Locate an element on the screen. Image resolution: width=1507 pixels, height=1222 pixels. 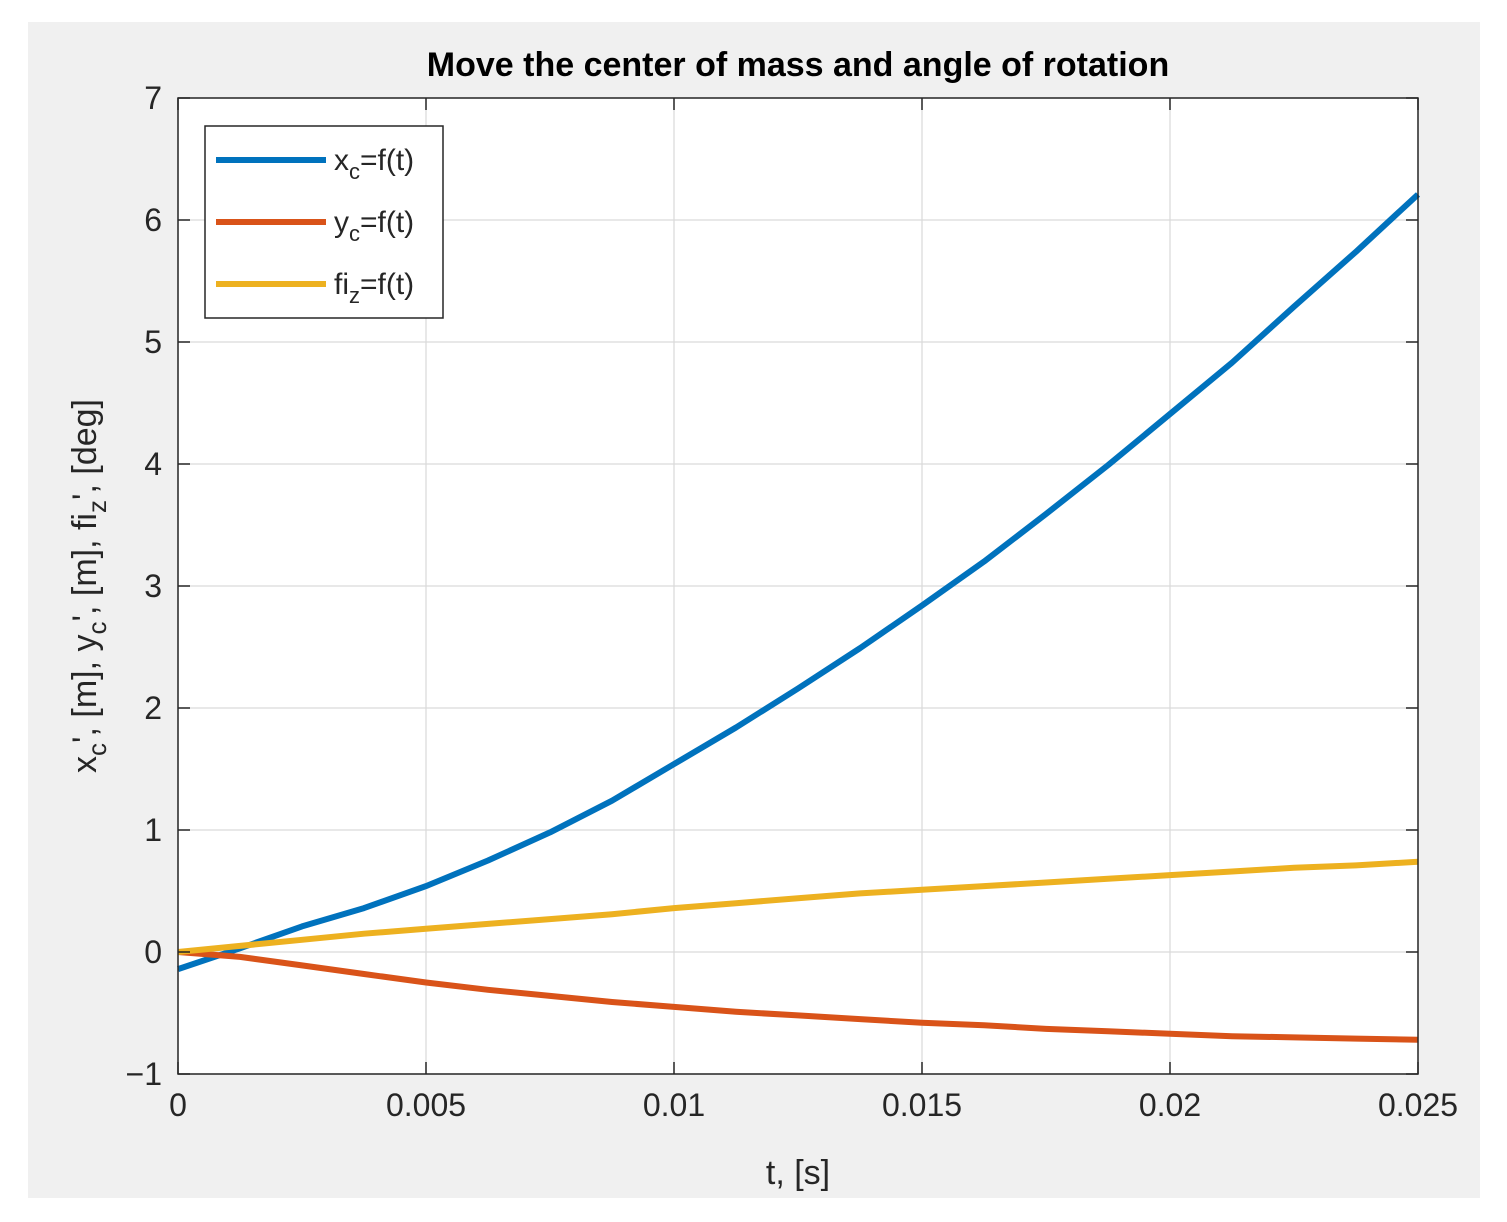
y-label-part-3: ', [m], fi is located at coordinates (85, 567).